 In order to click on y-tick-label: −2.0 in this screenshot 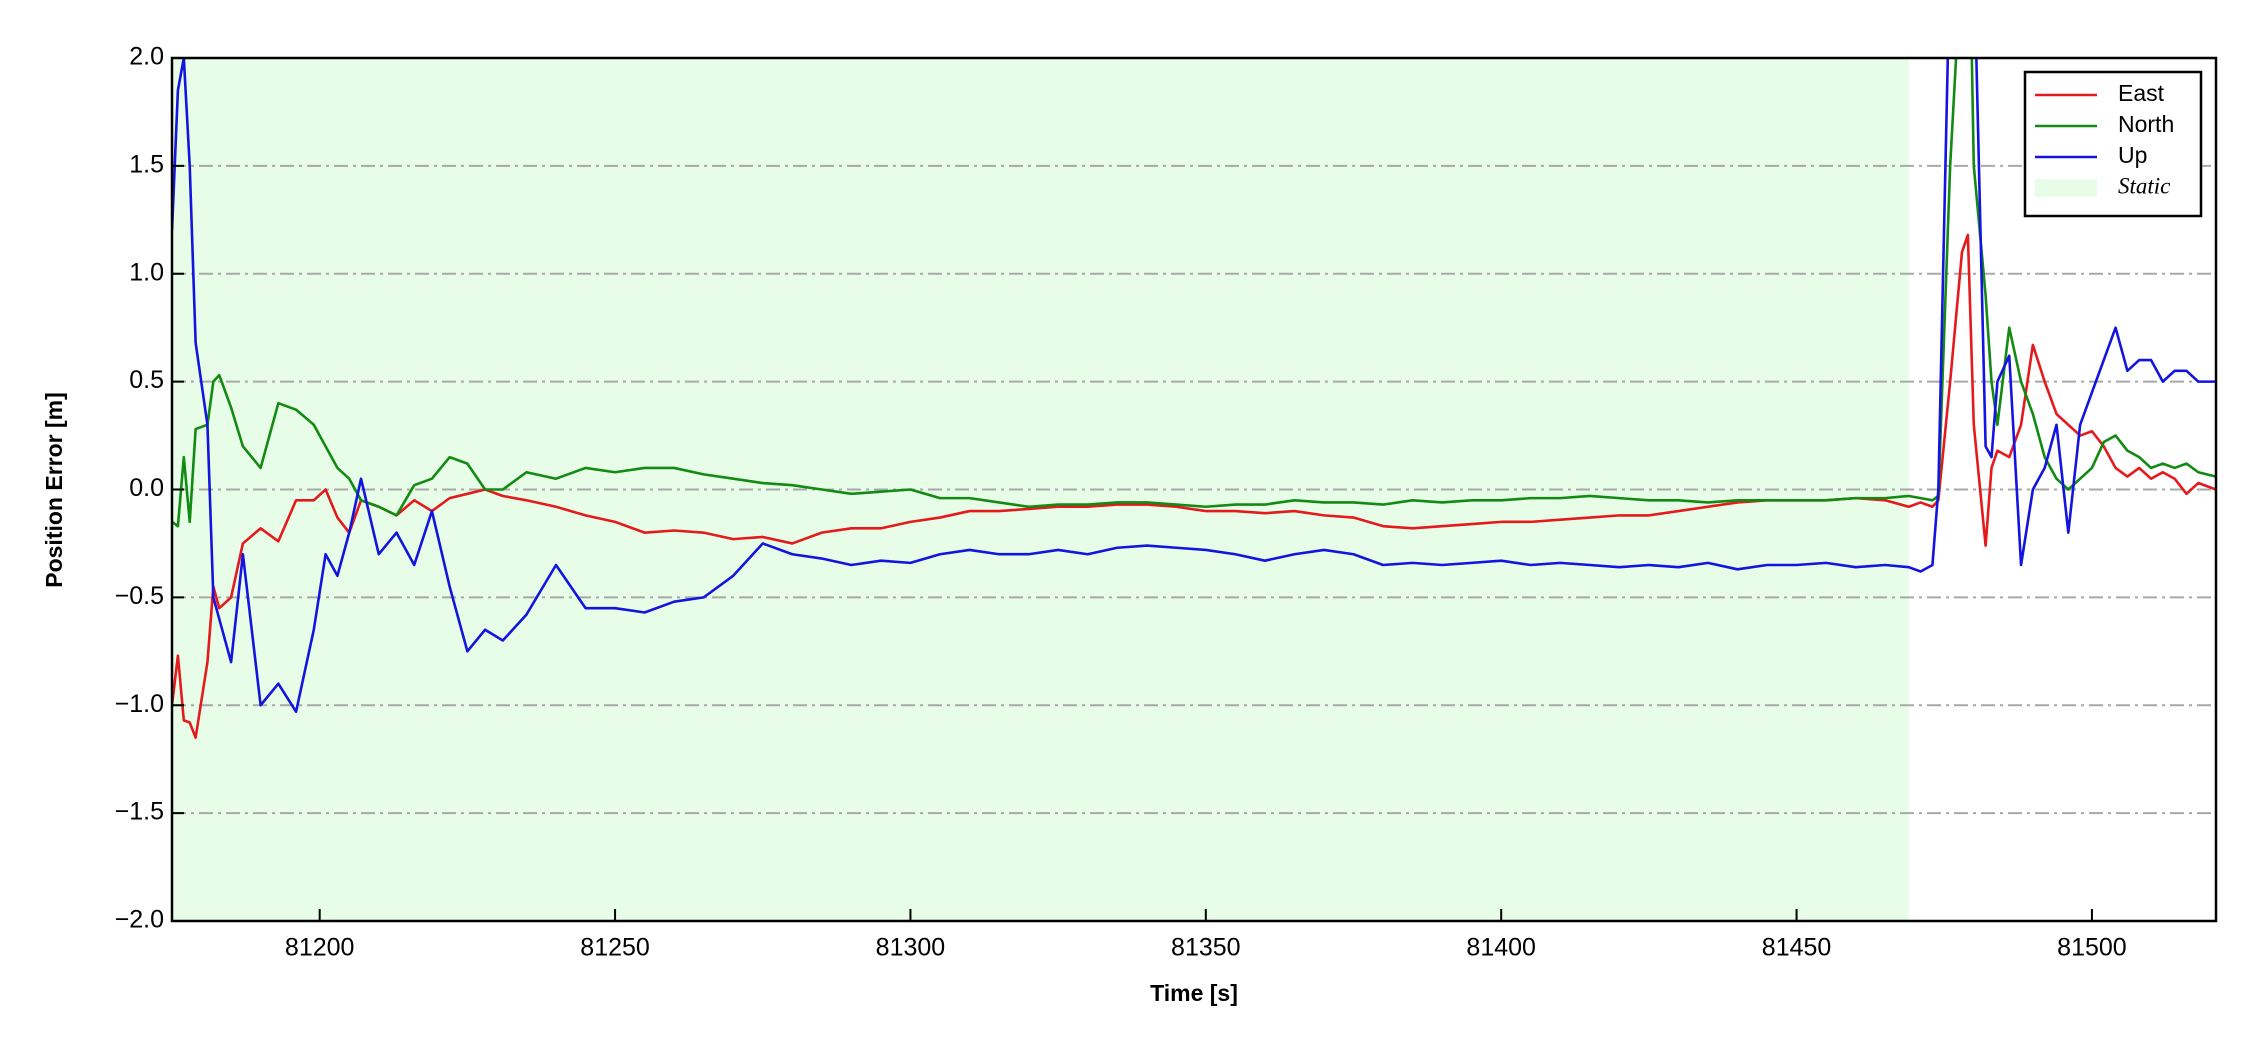, I will do `click(139, 920)`.